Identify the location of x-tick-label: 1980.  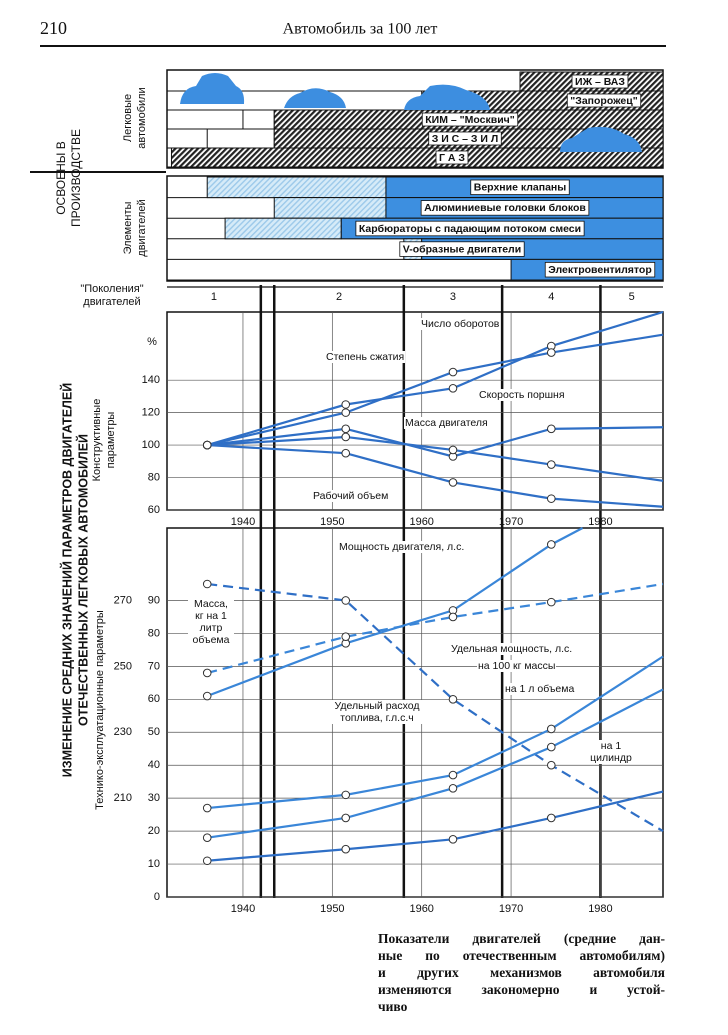
(600, 522).